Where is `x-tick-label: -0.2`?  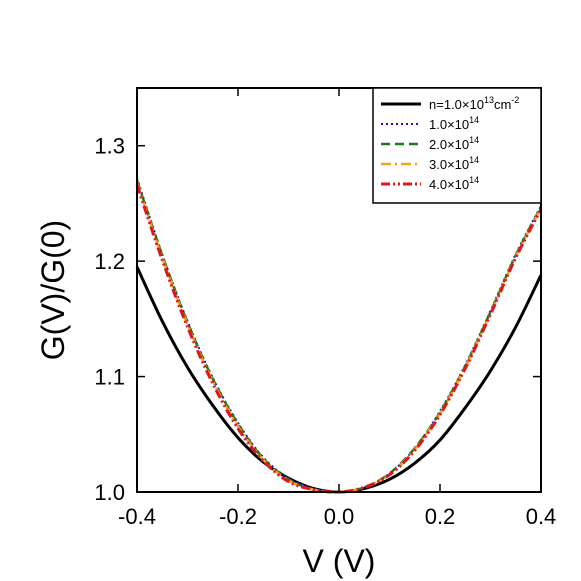
x-tick-label: -0.2 is located at coordinates (238, 516).